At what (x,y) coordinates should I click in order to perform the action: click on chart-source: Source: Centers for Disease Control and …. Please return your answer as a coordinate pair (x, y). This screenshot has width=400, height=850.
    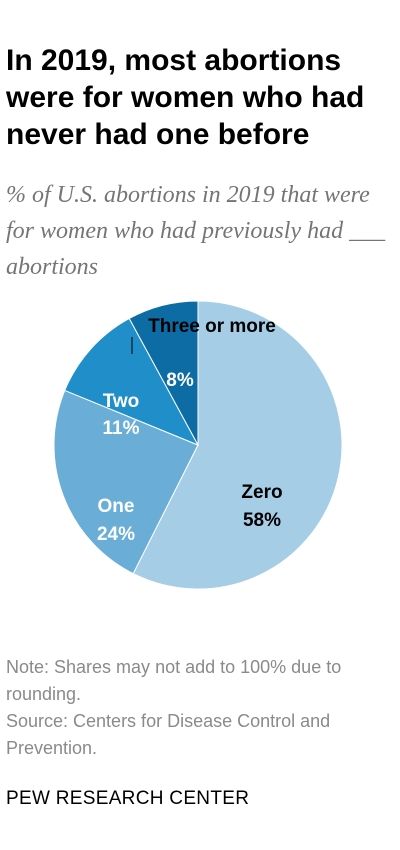
    Looking at the image, I should click on (168, 734).